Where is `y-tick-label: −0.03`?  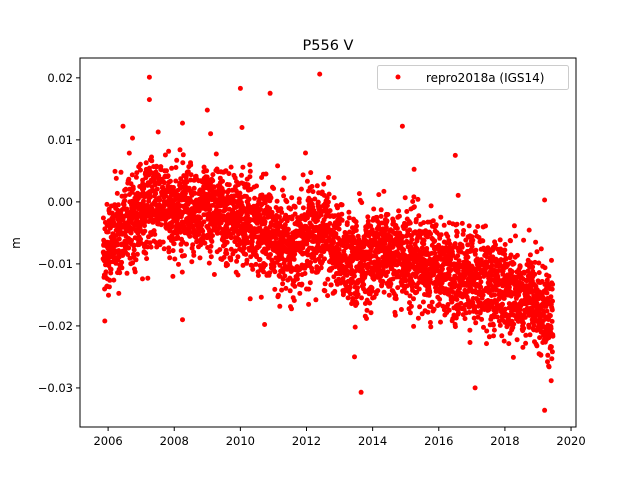
y-tick-label: −0.03 is located at coordinates (55, 388).